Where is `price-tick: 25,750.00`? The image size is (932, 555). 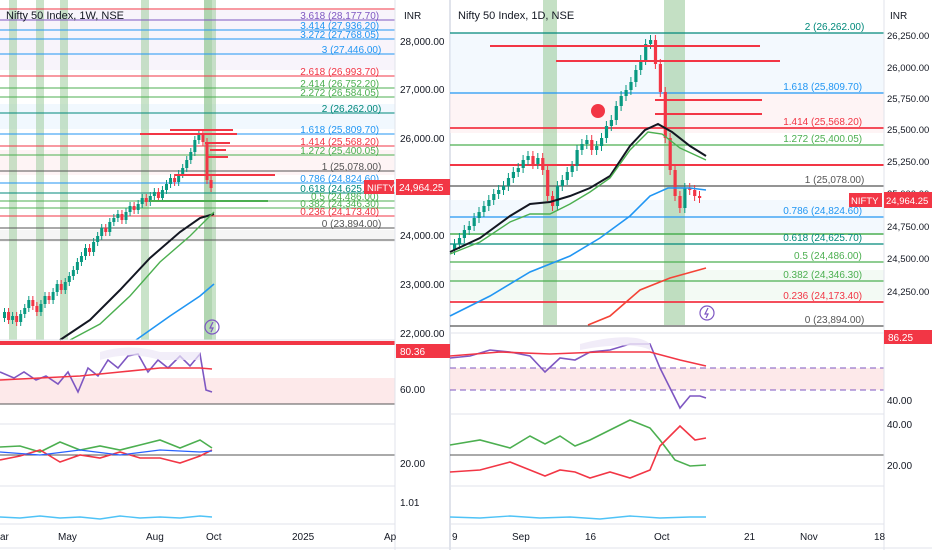 price-tick: 25,750.00 is located at coordinates (908, 99).